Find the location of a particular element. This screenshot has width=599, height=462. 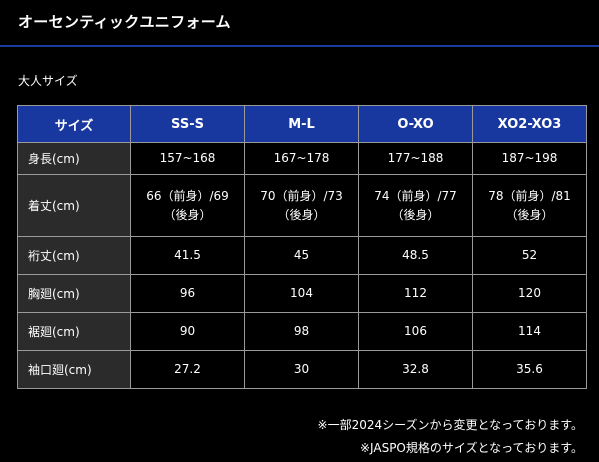

row-label-chest: 胸廻(cm) is located at coordinates (74, 293).